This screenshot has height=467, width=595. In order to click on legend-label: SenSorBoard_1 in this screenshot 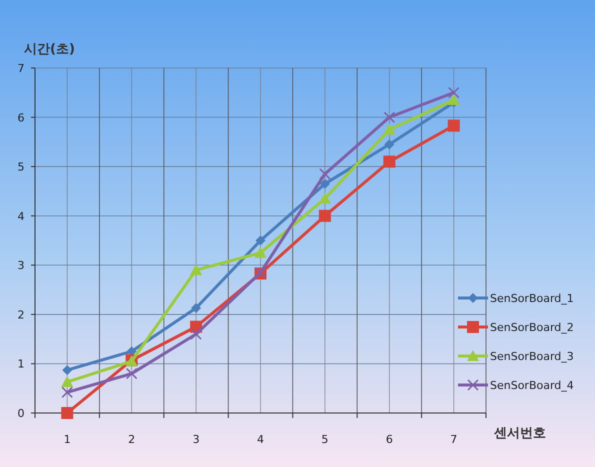, I will do `click(532, 298)`.